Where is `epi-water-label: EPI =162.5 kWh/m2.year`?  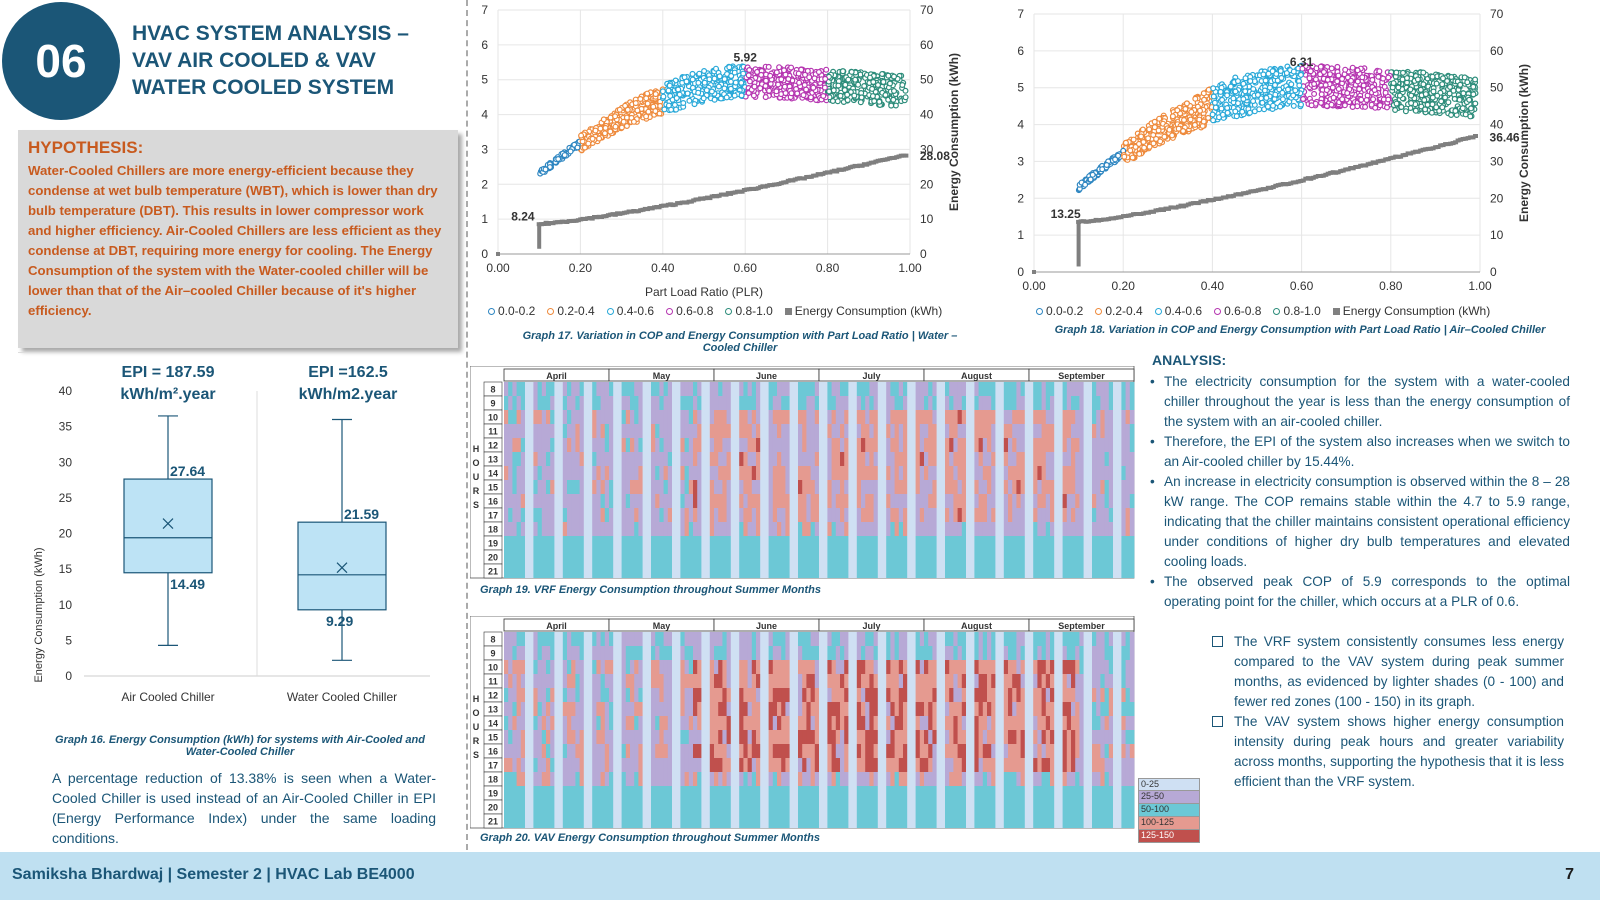 epi-water-label: EPI =162.5 kWh/m2.year is located at coordinates (348, 383).